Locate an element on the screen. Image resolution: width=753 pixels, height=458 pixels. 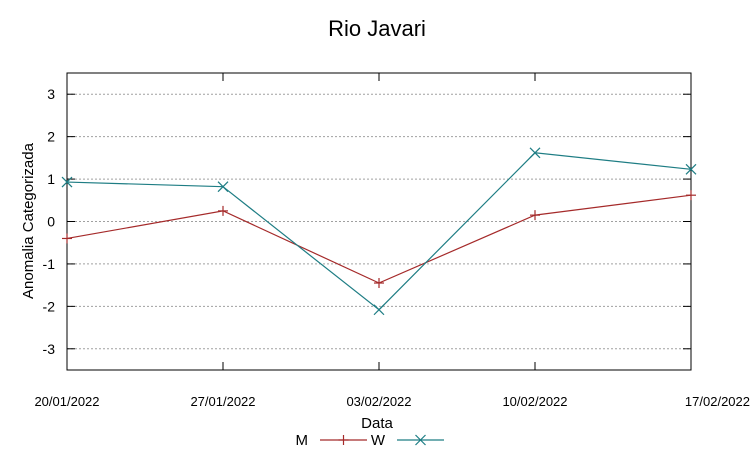
y-tick-label: -3 is located at coordinates (49, 349).